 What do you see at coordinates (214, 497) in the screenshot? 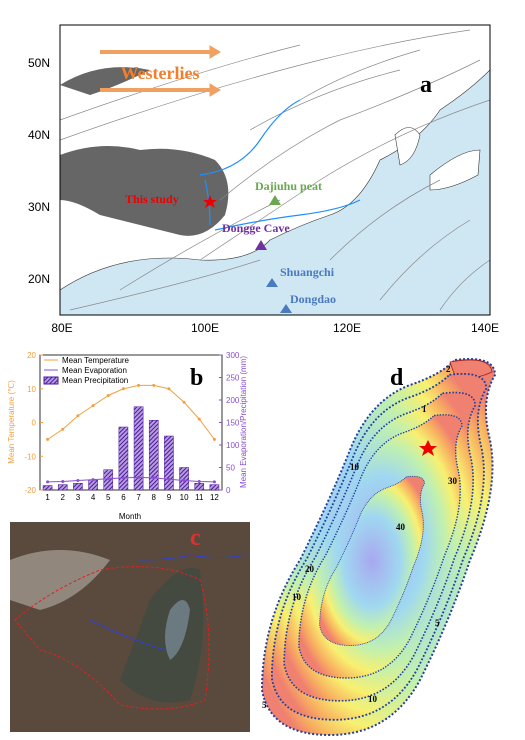
I see `x-tick-label: 12` at bounding box center [214, 497].